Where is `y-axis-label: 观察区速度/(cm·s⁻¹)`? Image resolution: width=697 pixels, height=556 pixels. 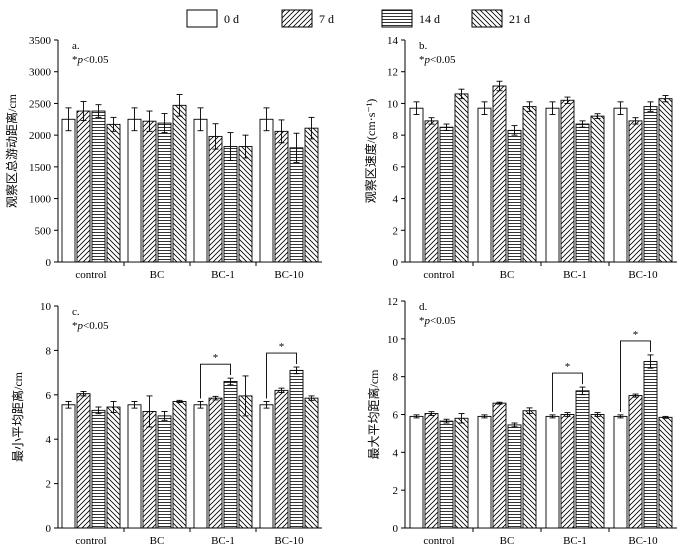
y-axis-label: 观察区速度/(cm·s⁻¹) is located at coordinates (370, 151).